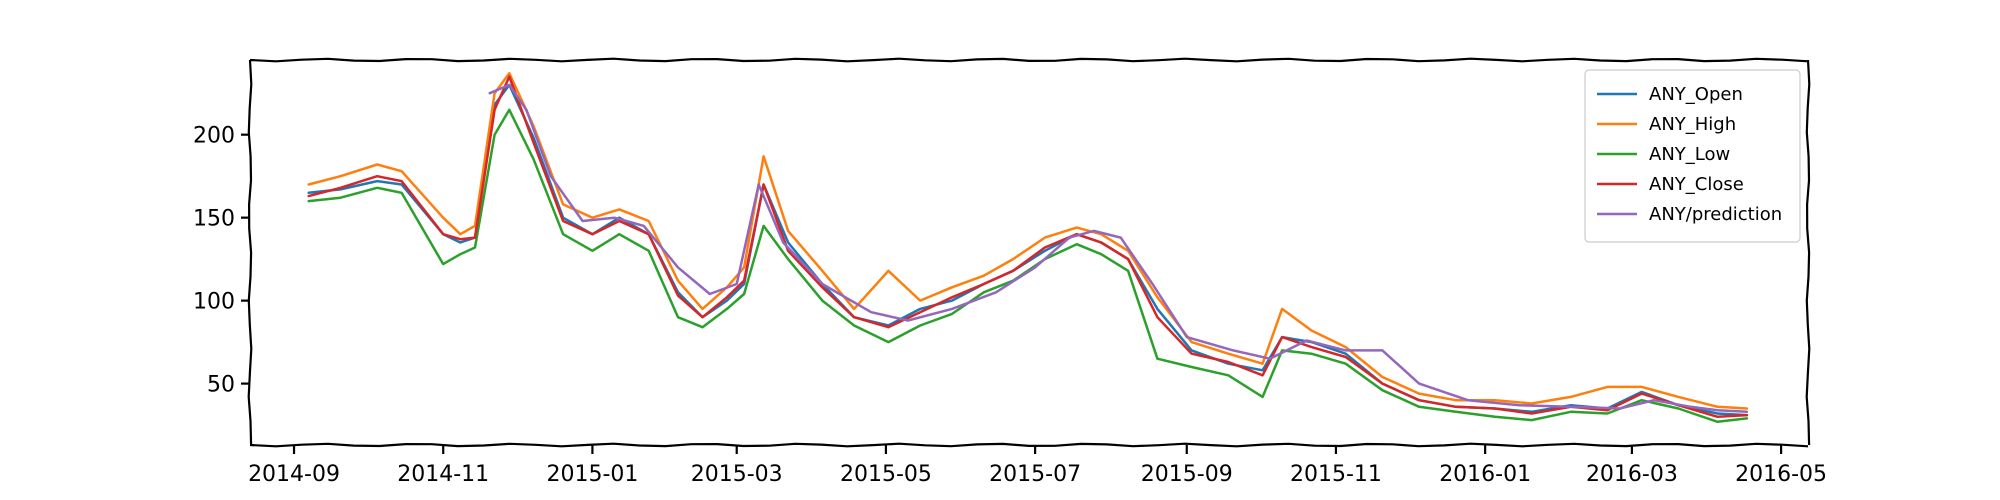 The image size is (2000, 500). What do you see at coordinates (1632, 474) in the screenshot?
I see `x-tick-label: 2016-03` at bounding box center [1632, 474].